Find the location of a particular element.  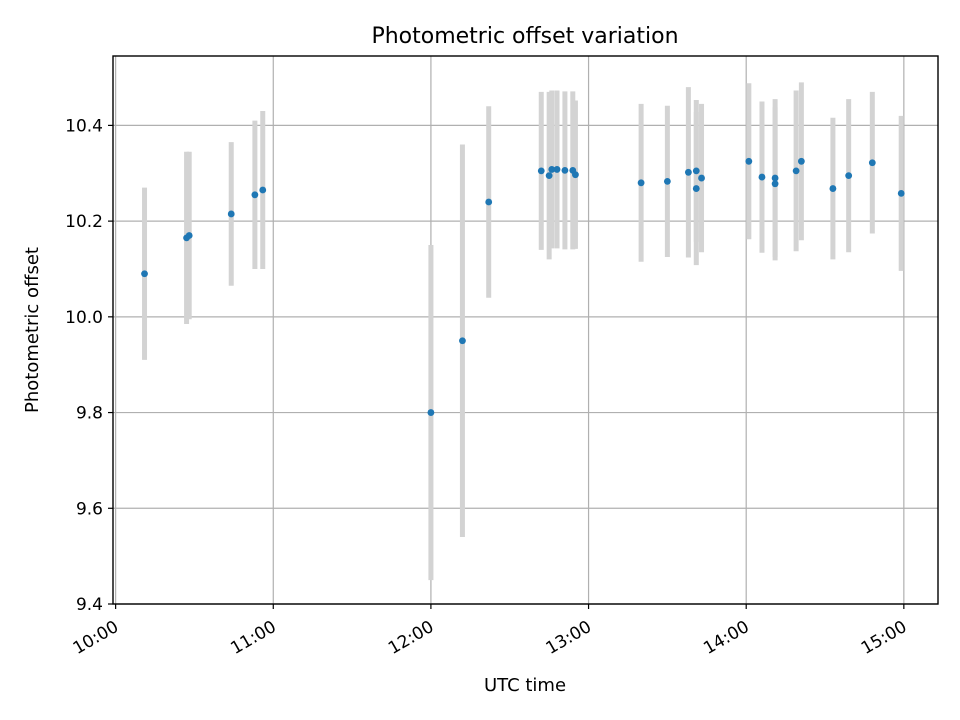

chart-title: Photometric offset variation is located at coordinates (524, 36).